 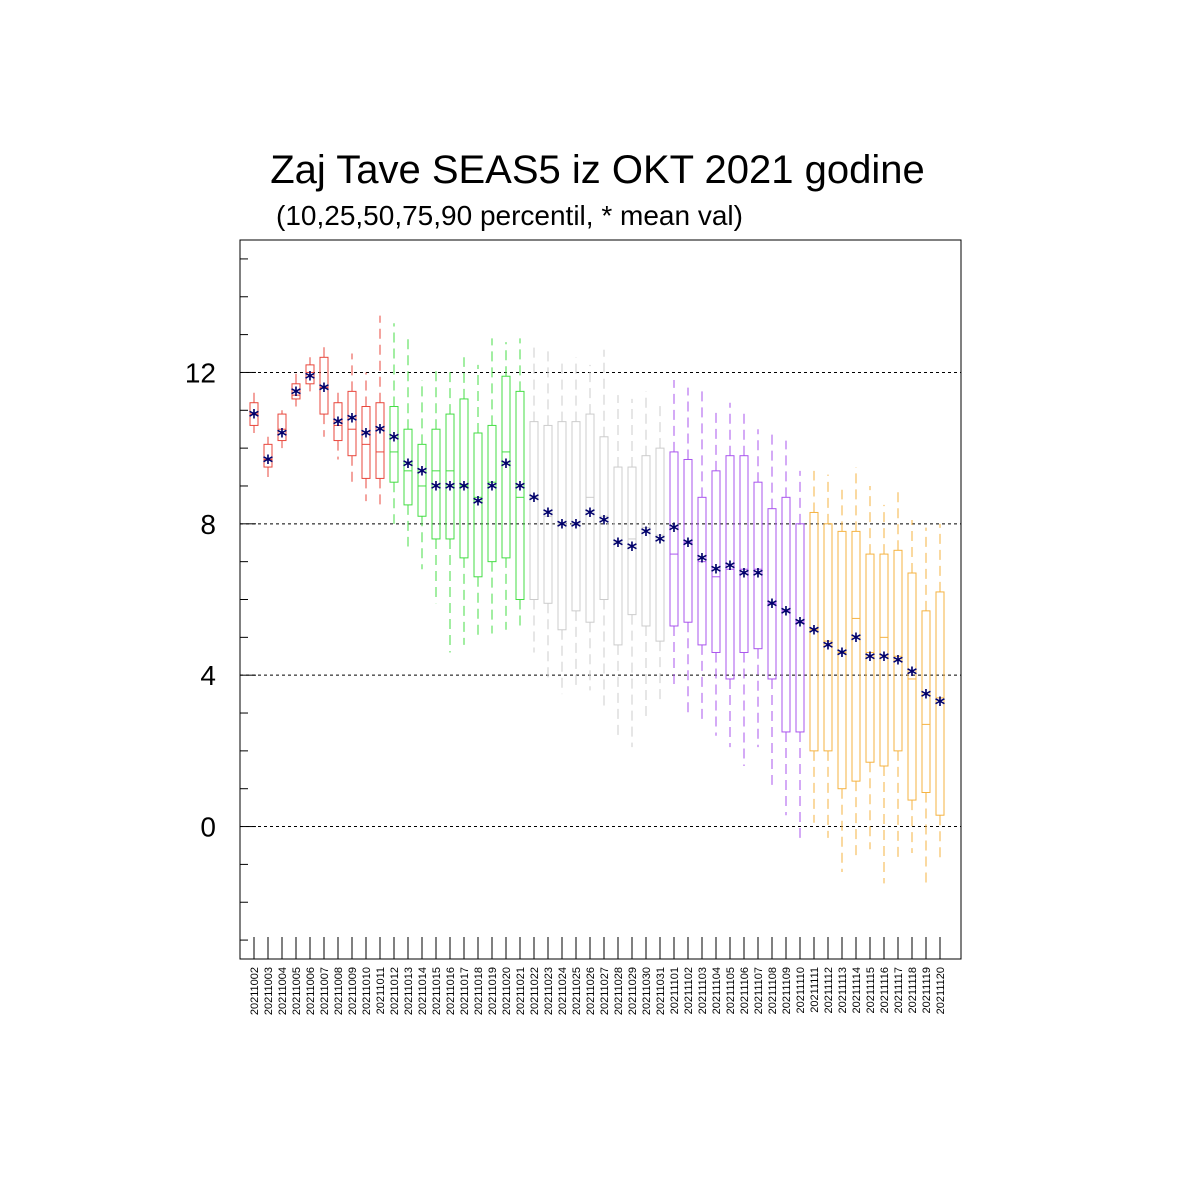 I want to click on x-tick-label: 20211024, so click(x=563, y=991).